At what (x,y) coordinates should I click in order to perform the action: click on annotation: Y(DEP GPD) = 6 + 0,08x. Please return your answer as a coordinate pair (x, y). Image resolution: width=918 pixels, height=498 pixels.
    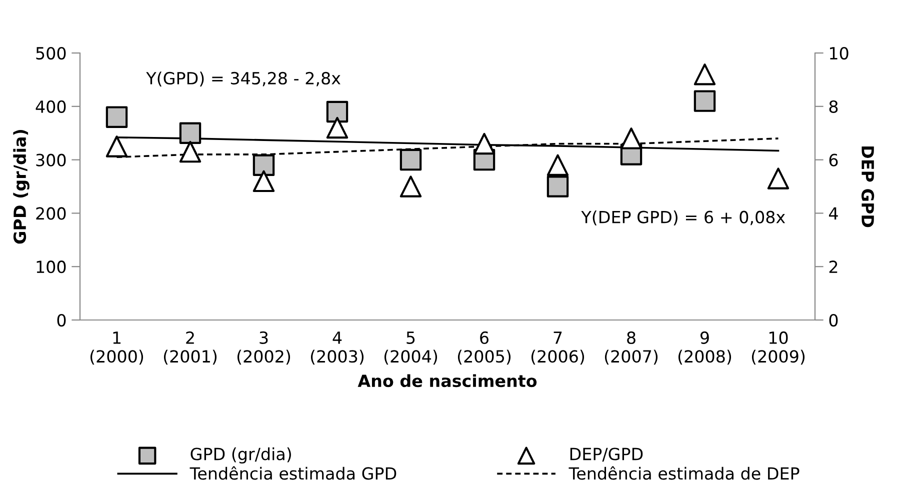
    Looking at the image, I should click on (683, 218).